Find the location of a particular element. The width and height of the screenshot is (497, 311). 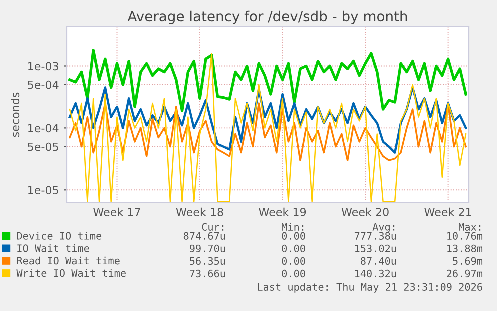

text: 153.02u is located at coordinates (375, 248).